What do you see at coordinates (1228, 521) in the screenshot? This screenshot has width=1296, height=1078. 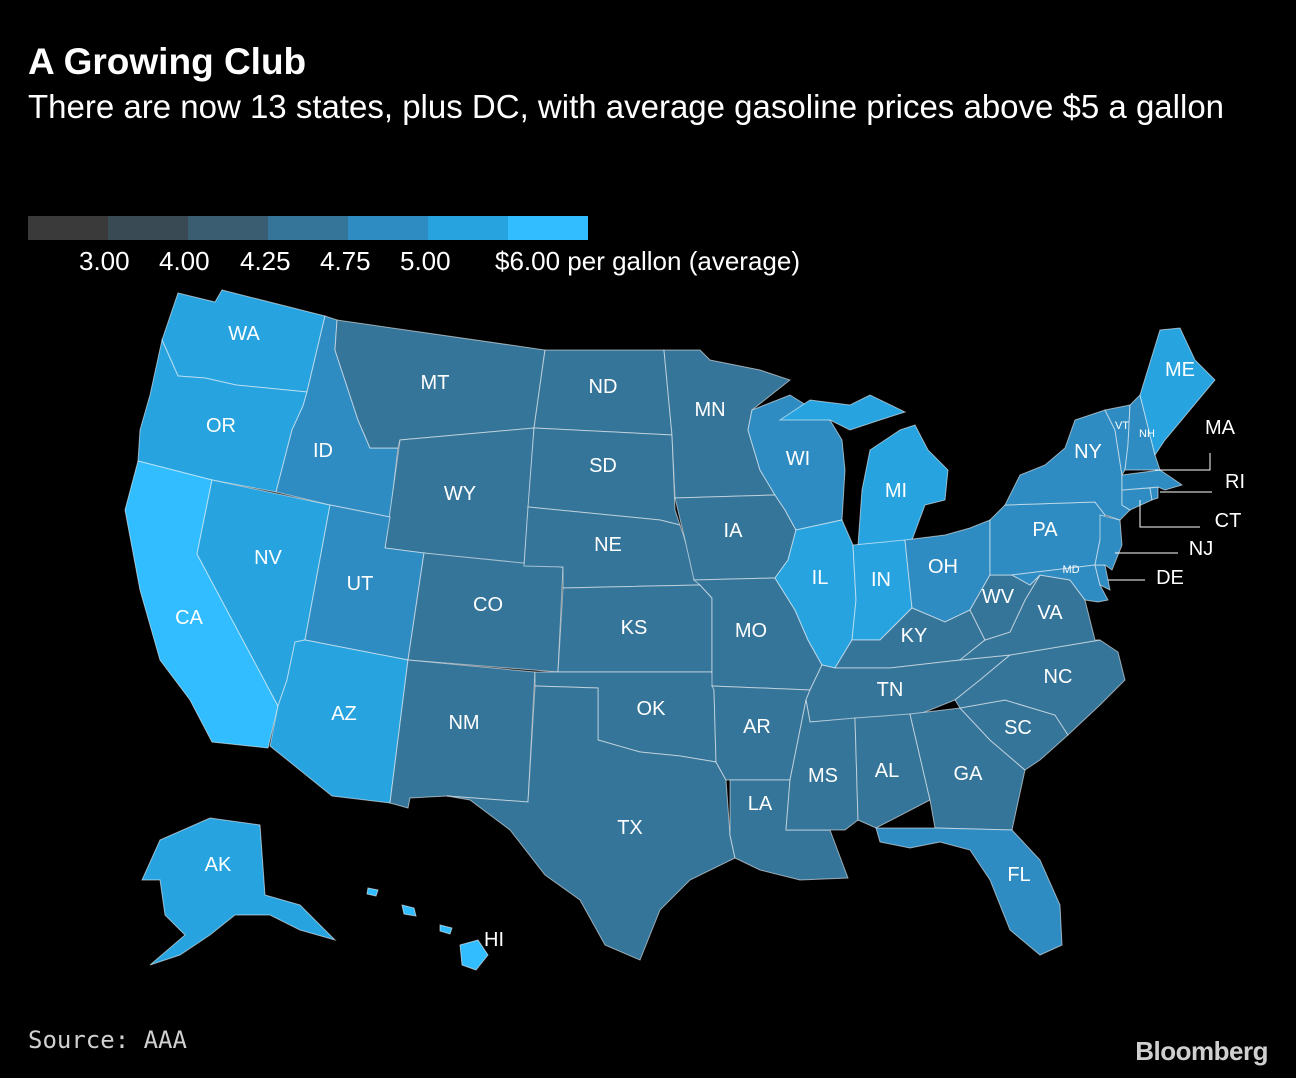 I see `label-CT: CT` at bounding box center [1228, 521].